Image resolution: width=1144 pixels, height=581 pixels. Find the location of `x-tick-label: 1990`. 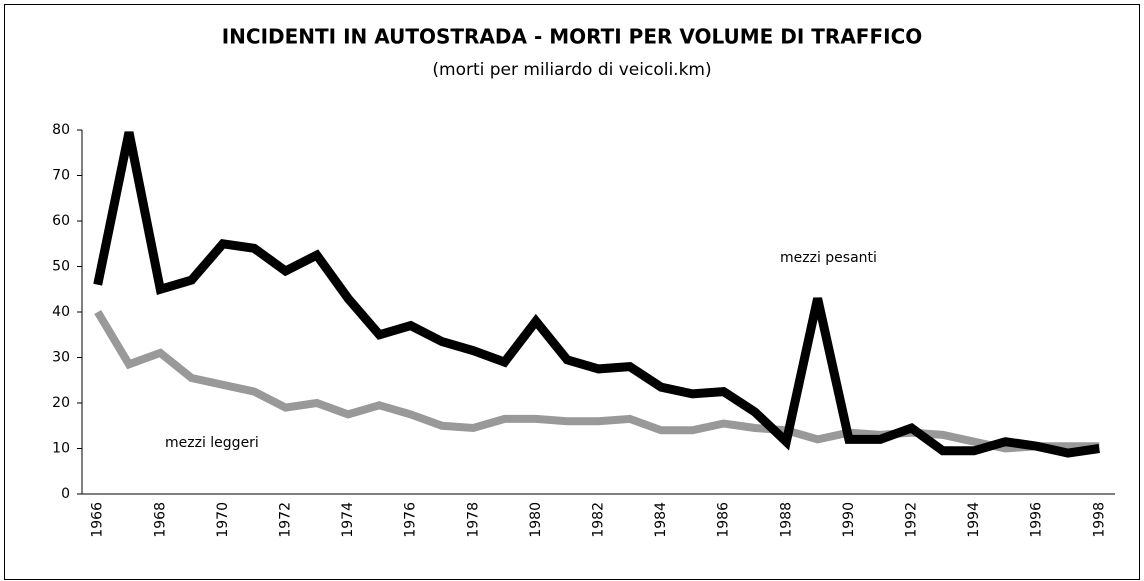

x-tick-label: 1990 is located at coordinates (849, 520).